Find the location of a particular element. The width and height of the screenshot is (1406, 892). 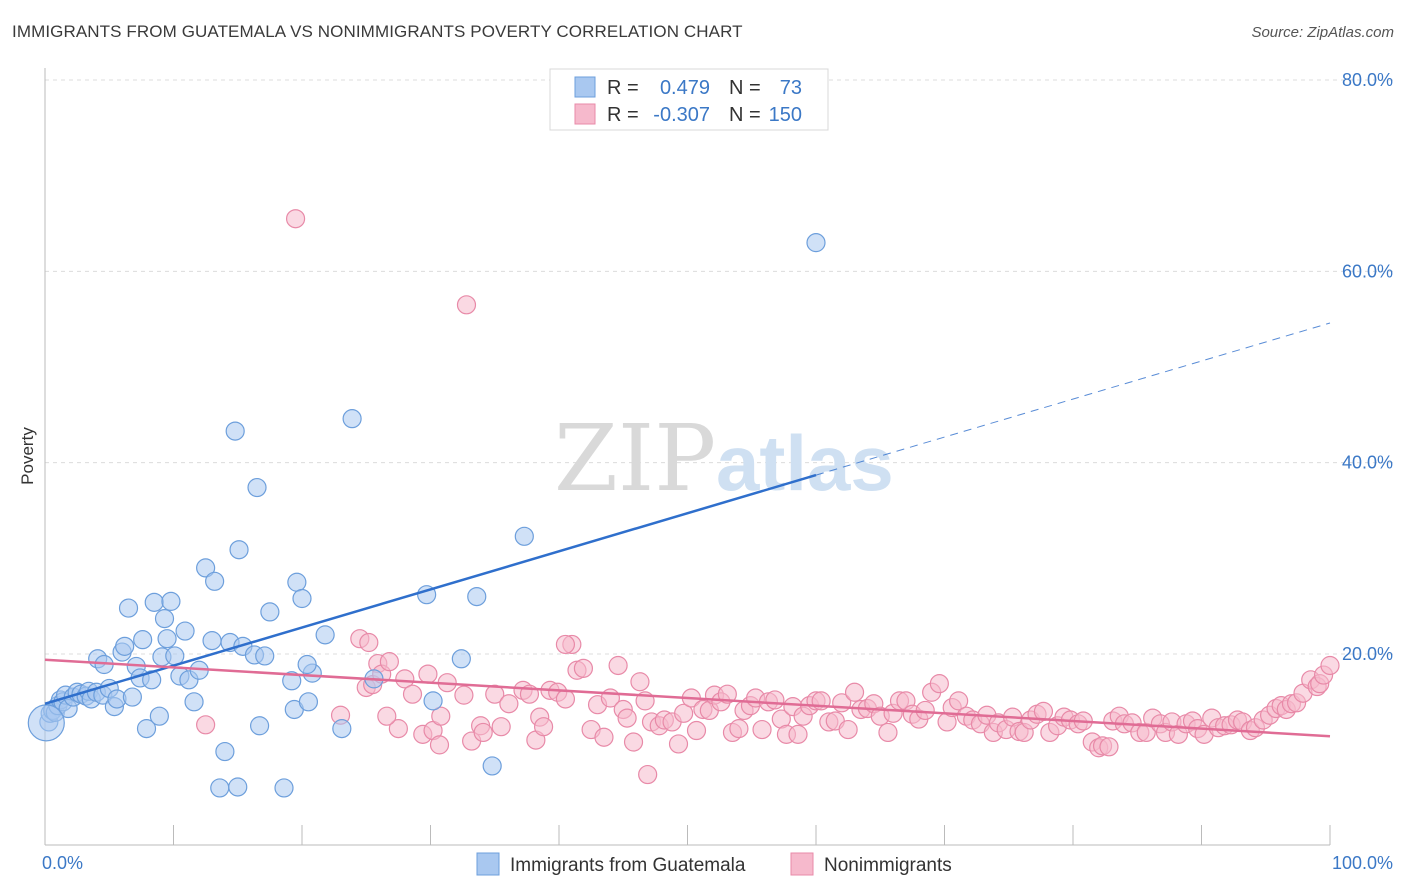

legend-r-value-2: -0.307 is located at coordinates (681, 115).